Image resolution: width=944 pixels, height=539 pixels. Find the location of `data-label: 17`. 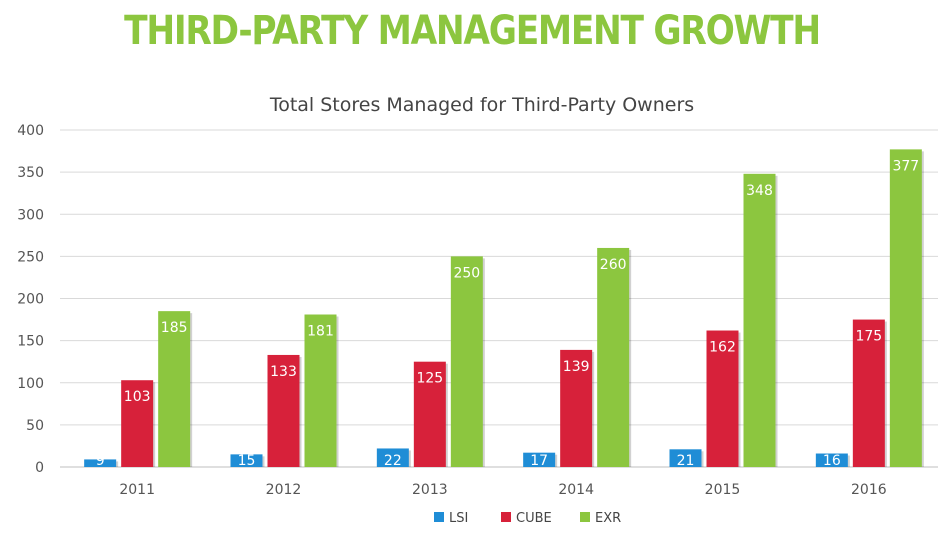

data-label: 17 is located at coordinates (539, 461).